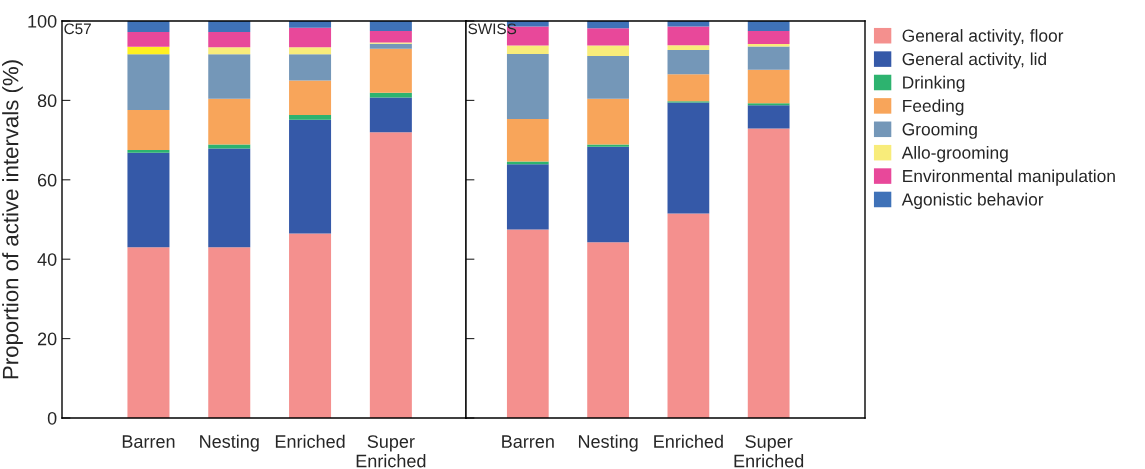 The image size is (1145, 469). Describe the element at coordinates (47, 259) in the screenshot. I see `y-tick-label: 40` at that location.